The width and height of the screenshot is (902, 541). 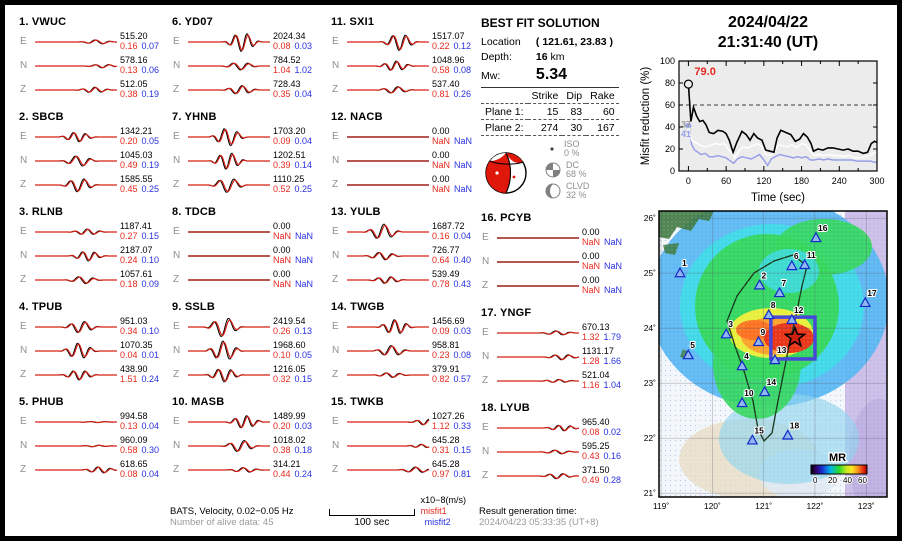 What do you see at coordinates (506, 172) in the screenshot?
I see `focal-mechanism-beachball-icon` at bounding box center [506, 172].